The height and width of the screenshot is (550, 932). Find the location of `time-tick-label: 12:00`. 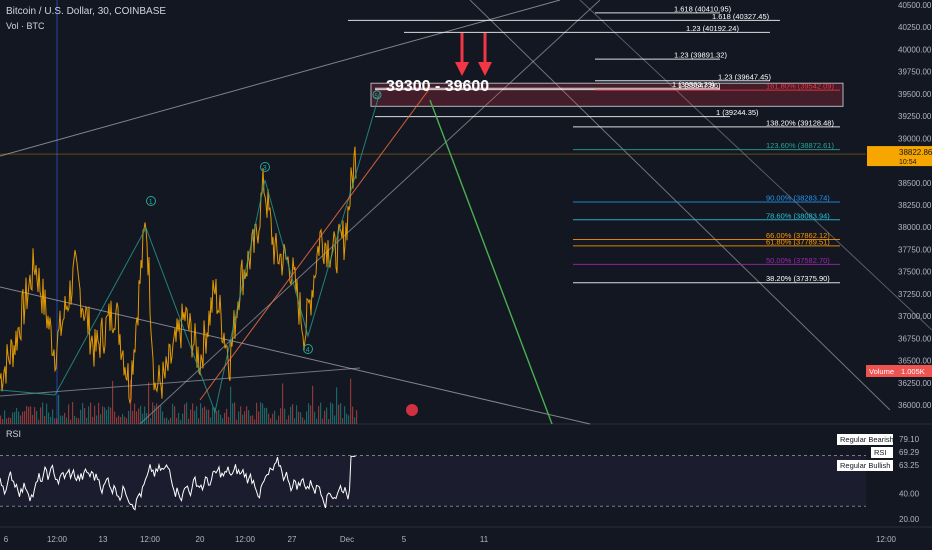

time-tick-label: 12:00 is located at coordinates (57, 539).